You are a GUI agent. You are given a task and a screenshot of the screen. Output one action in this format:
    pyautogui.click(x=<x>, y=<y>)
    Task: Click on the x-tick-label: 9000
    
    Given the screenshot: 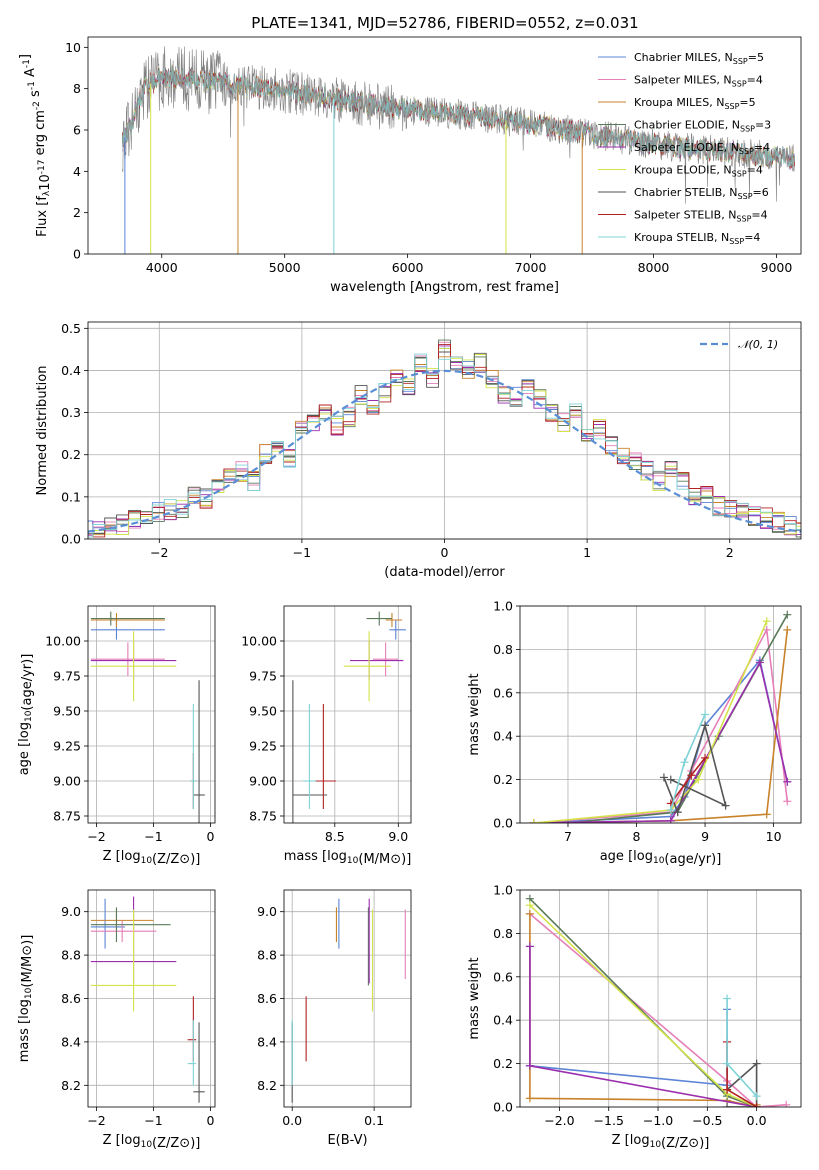 What is the action you would take?
    pyautogui.click(x=777, y=267)
    